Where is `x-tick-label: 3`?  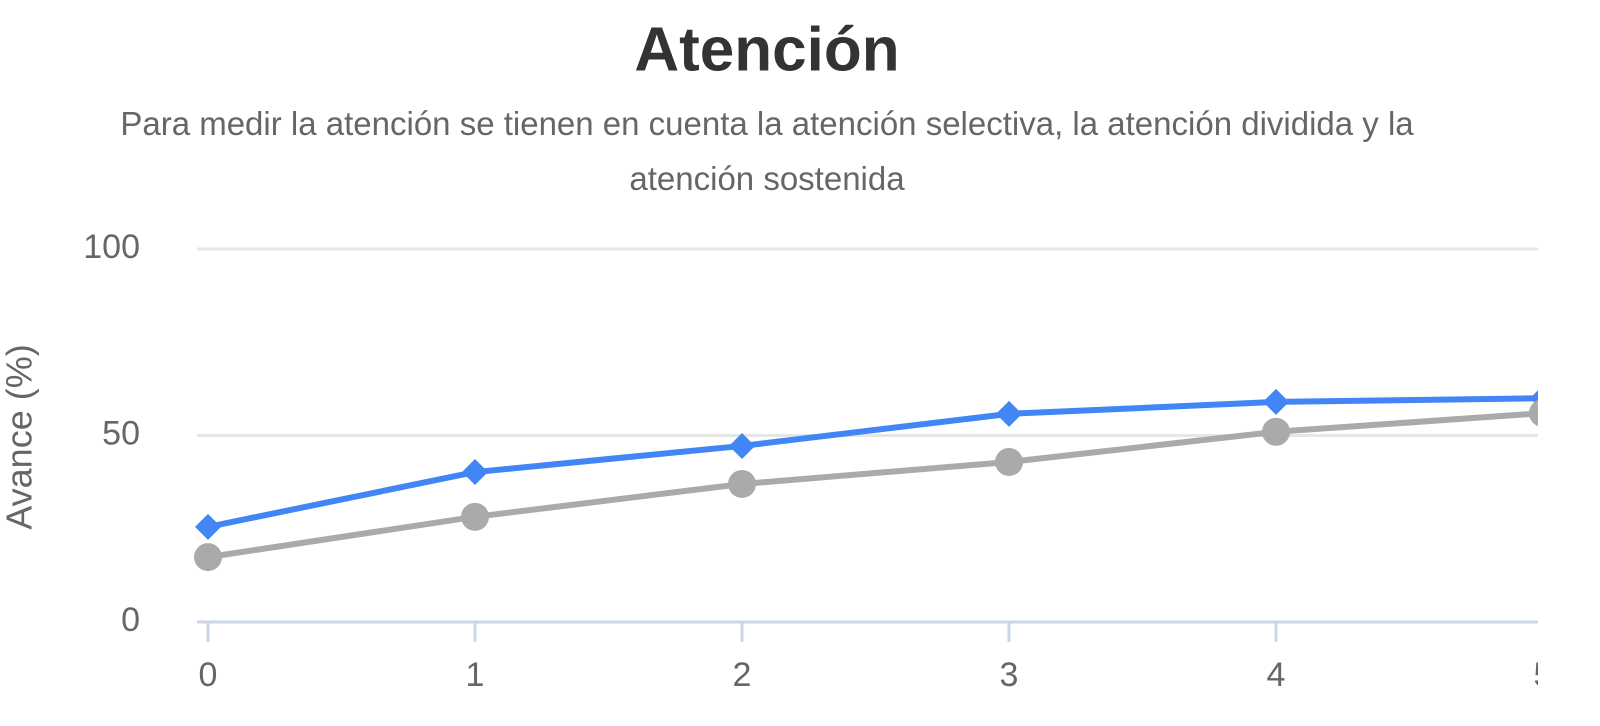
x-tick-label: 3 is located at coordinates (1009, 675).